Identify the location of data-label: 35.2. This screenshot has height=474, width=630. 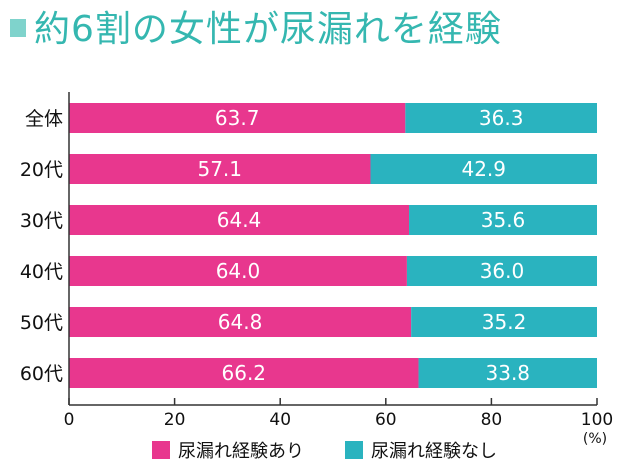
(504, 322).